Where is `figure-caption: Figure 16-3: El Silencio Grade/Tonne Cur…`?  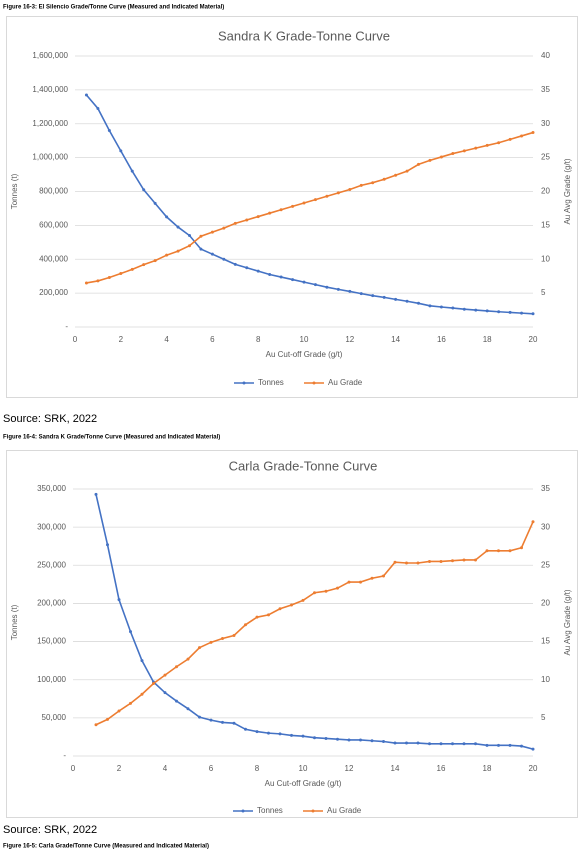 figure-caption: Figure 16-3: El Silencio Grade/Tonne Cur… is located at coordinates (113, 8).